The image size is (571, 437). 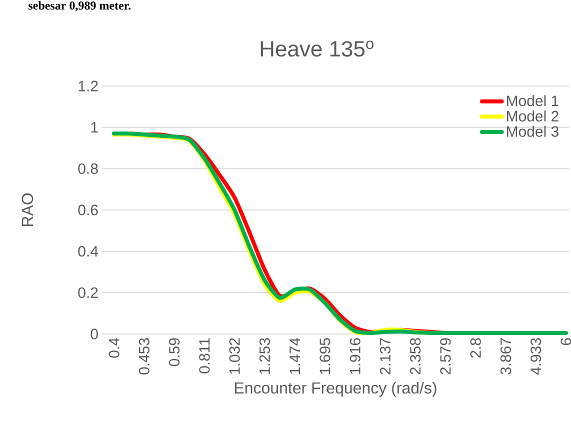 I want to click on x-tick-label: 1.916, so click(x=355, y=356).